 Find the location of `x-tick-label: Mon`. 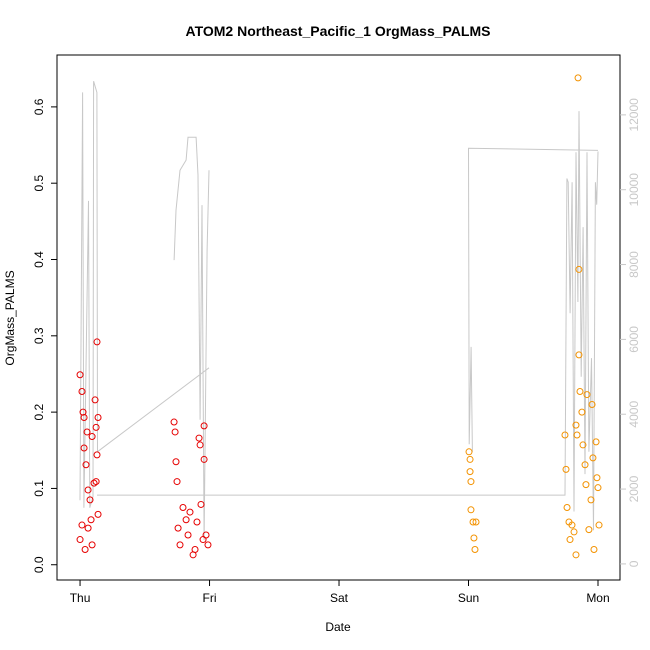

x-tick-label: Mon is located at coordinates (597, 598).